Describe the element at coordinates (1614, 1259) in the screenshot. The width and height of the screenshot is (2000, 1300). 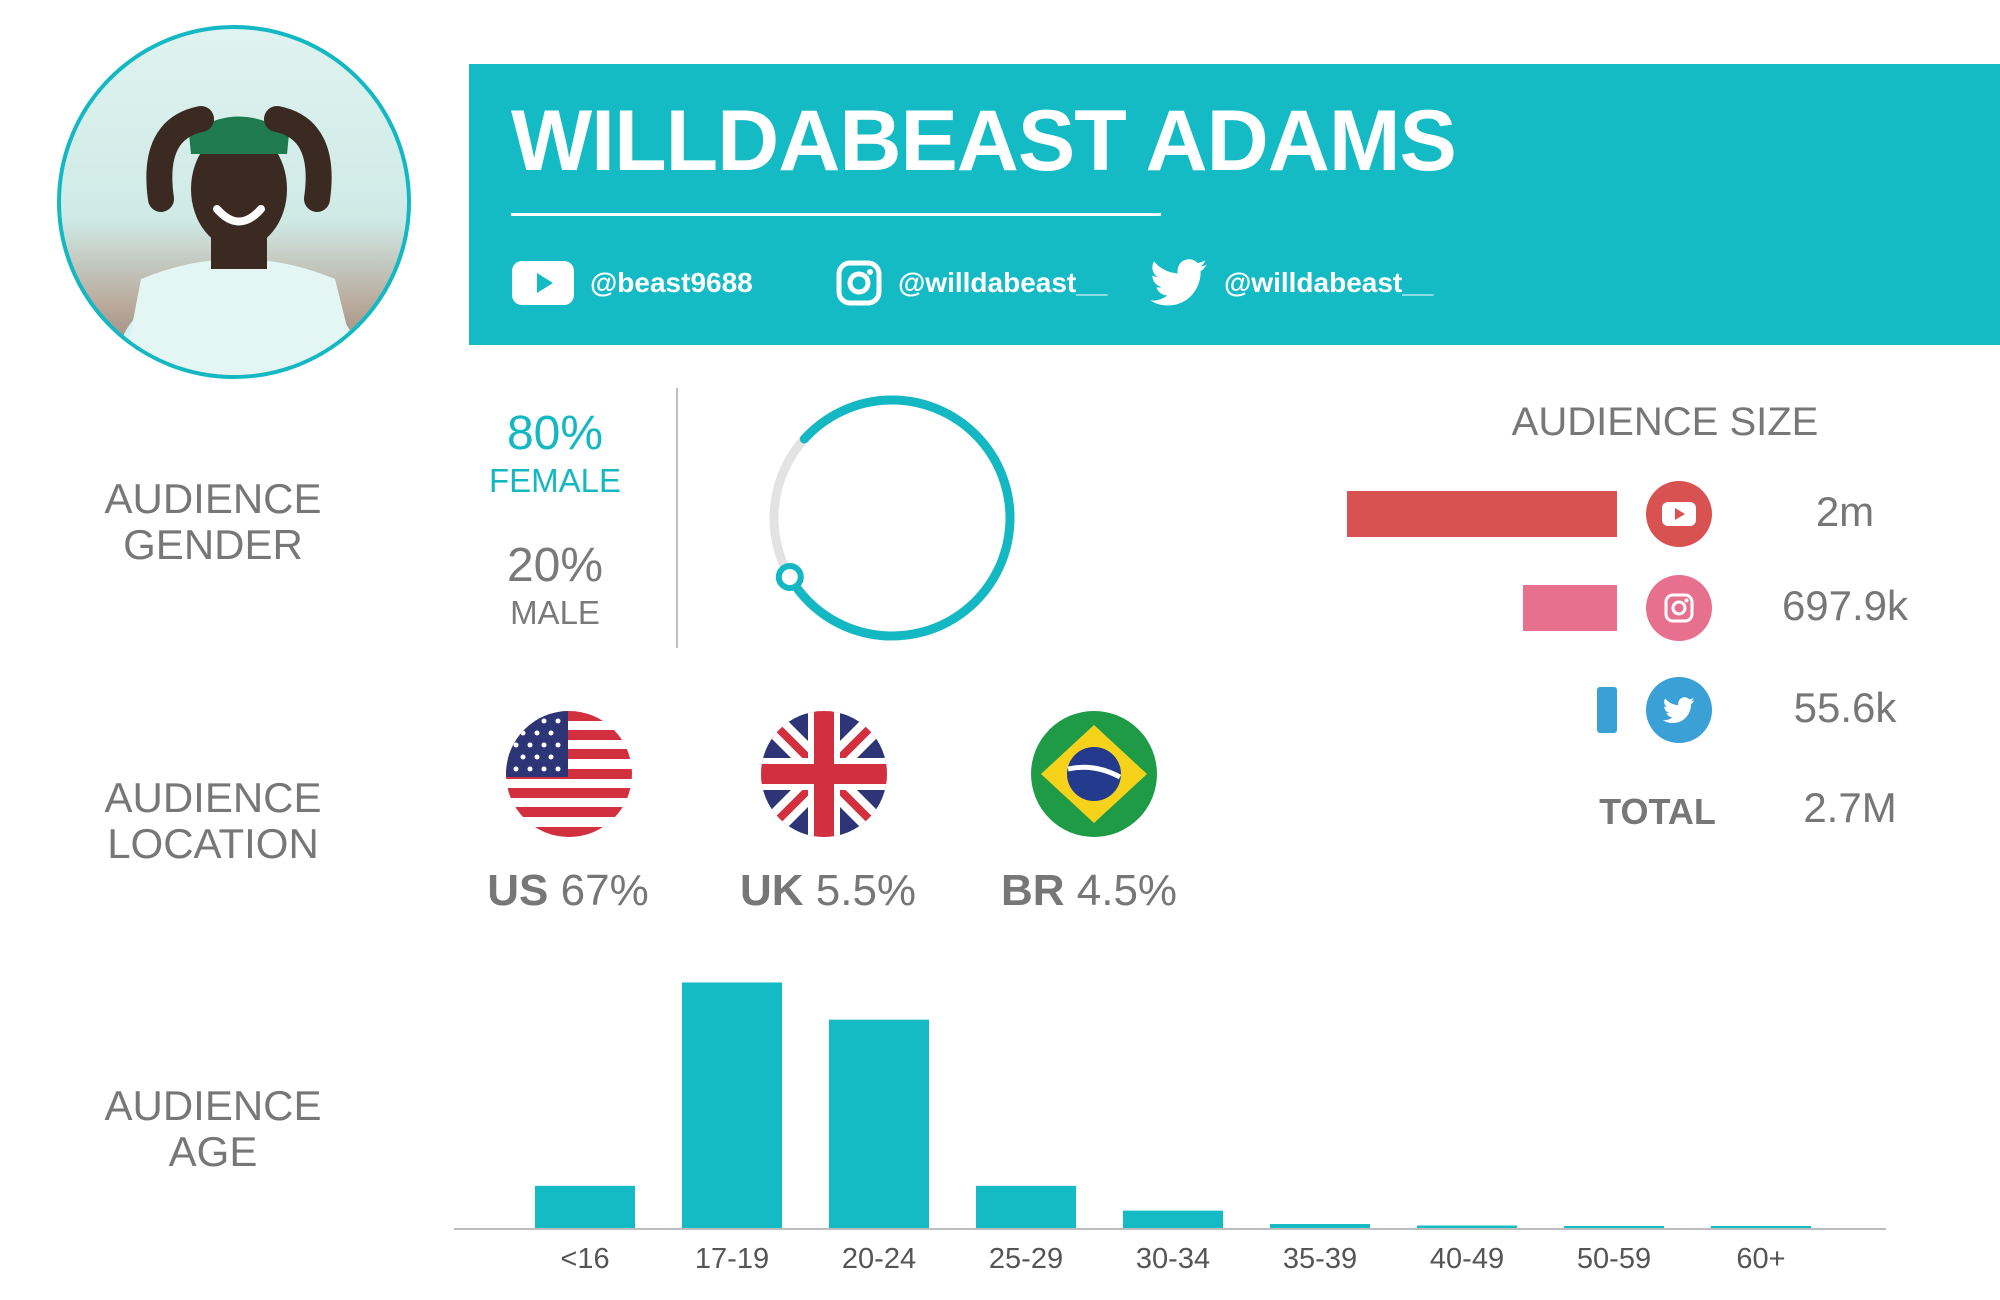
I see `age-tick-label-7: 50-59` at that location.